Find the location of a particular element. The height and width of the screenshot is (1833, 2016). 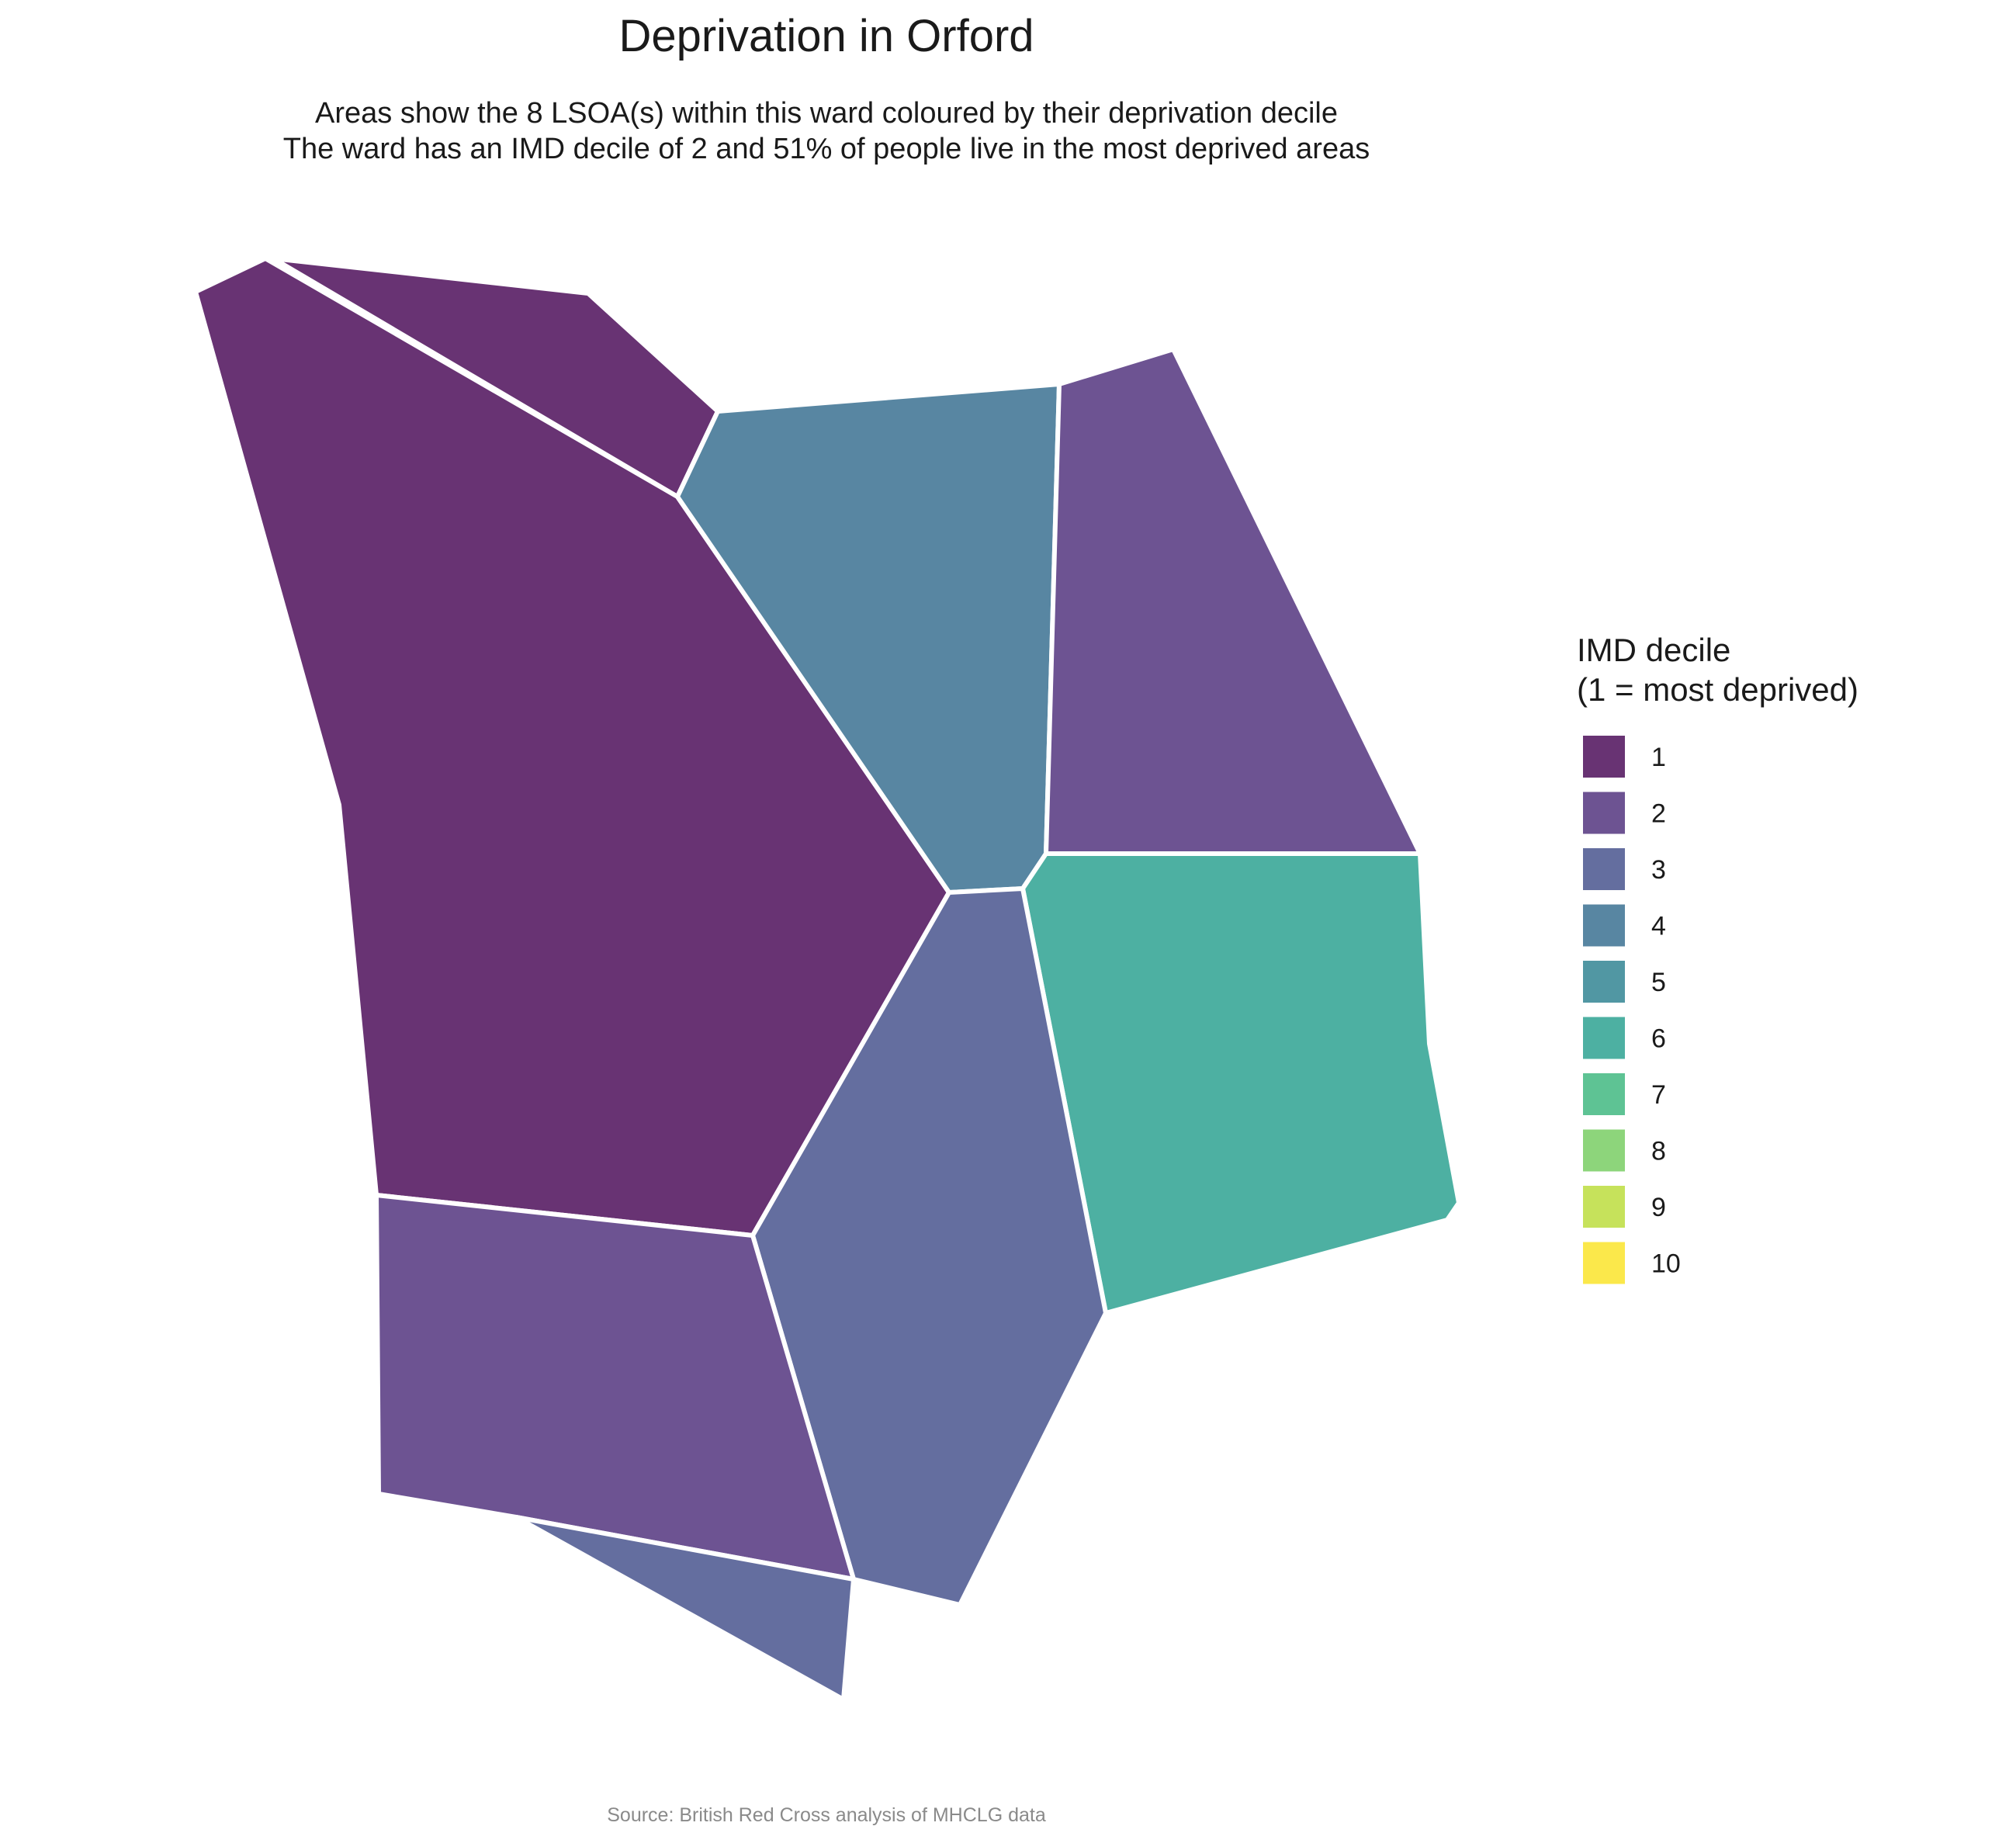

legend-label-10: 10 is located at coordinates (1666, 1264).